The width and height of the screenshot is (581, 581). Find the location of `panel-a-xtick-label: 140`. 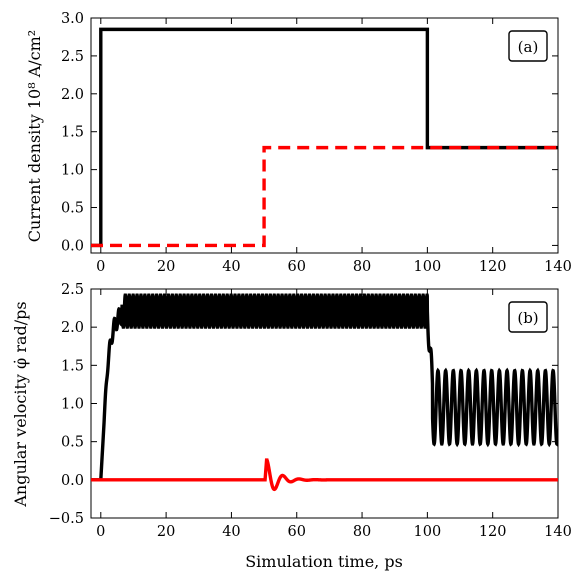

panel-a-xtick-label: 140 is located at coordinates (558, 267).